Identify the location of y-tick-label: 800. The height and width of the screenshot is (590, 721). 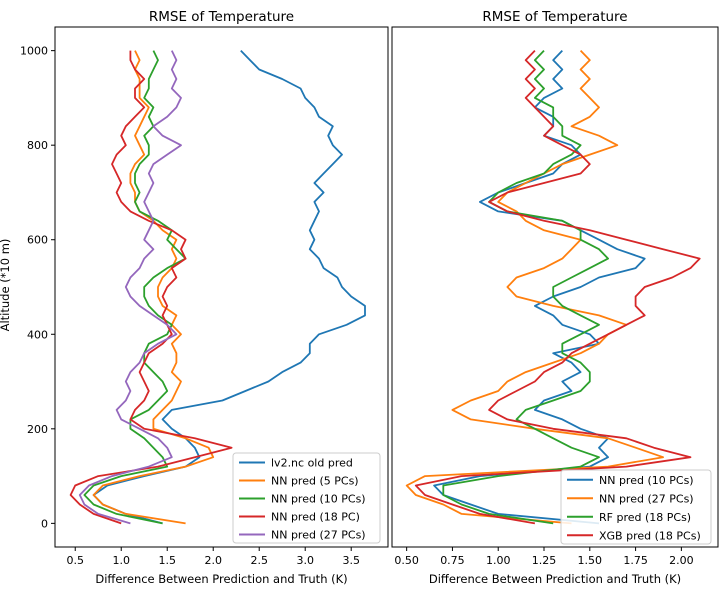
(37, 145).